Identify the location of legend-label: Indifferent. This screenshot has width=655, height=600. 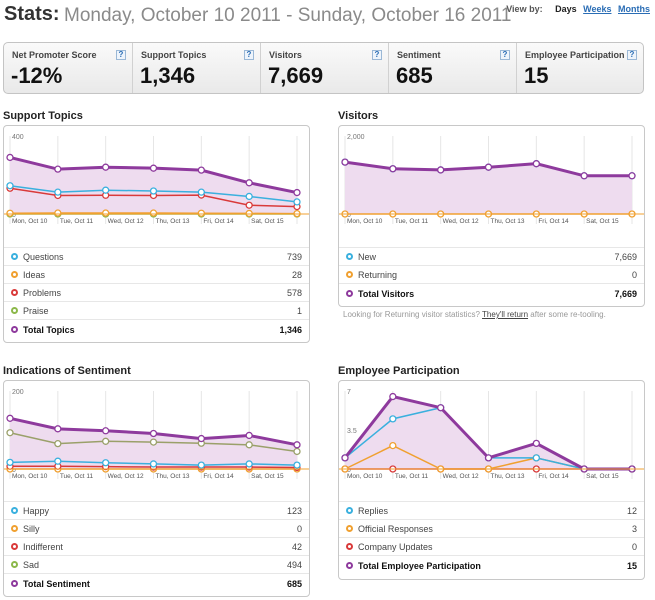
(43, 547).